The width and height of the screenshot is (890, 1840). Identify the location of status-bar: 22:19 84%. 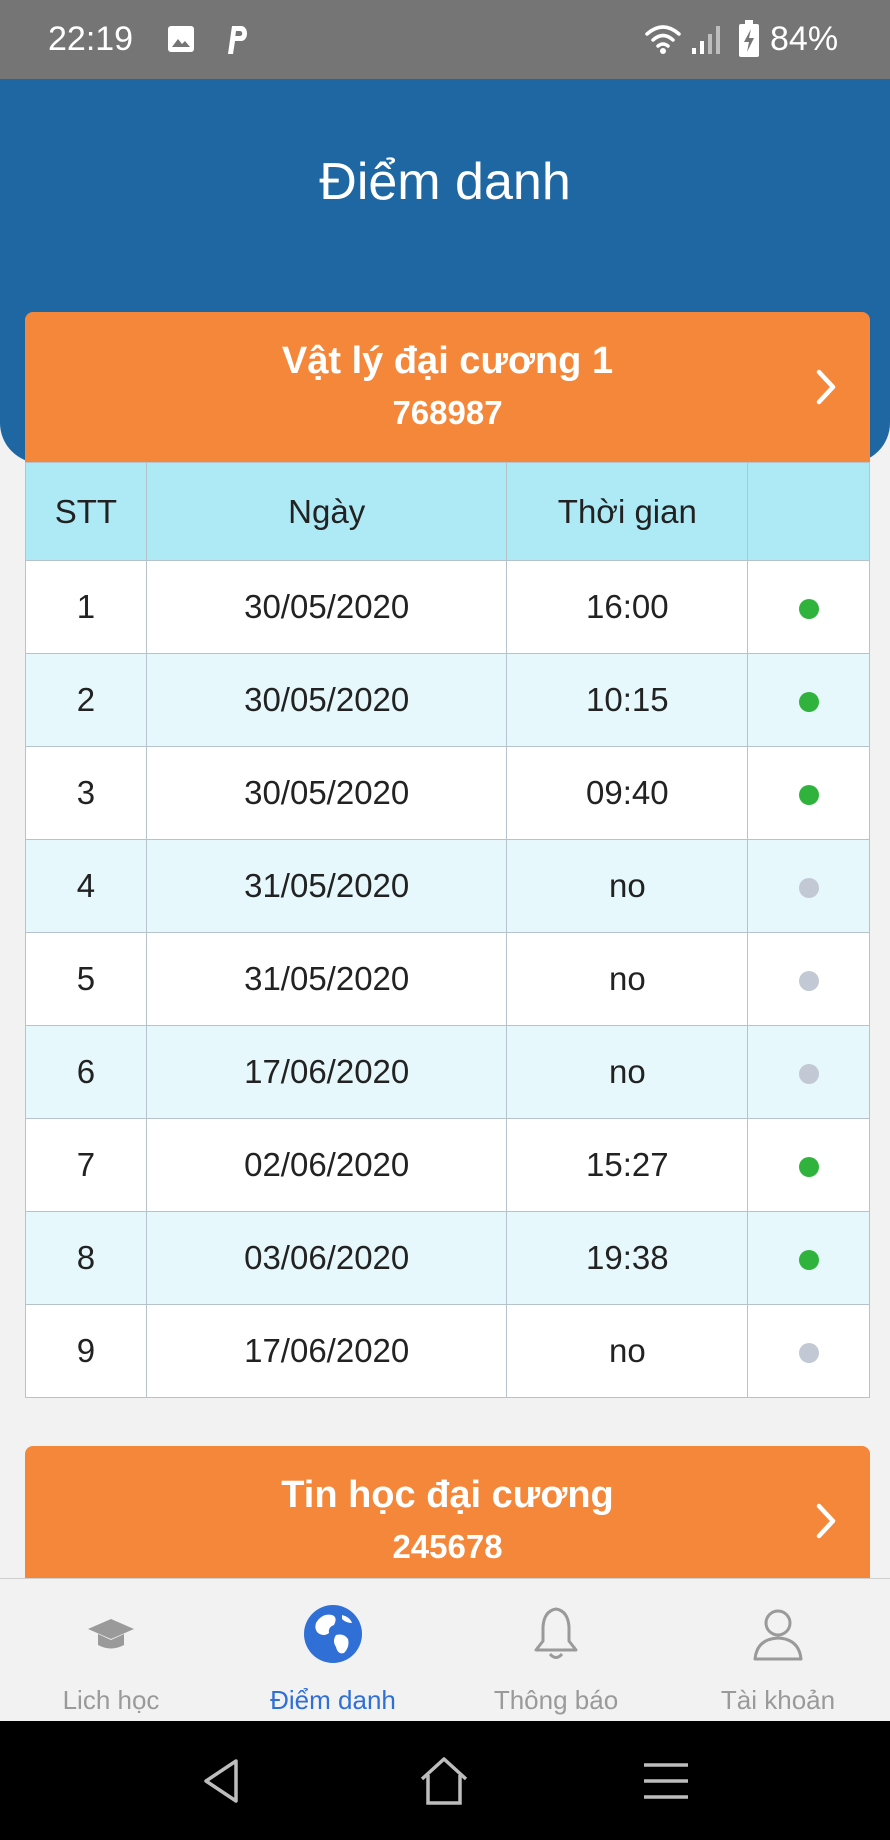
(445, 39).